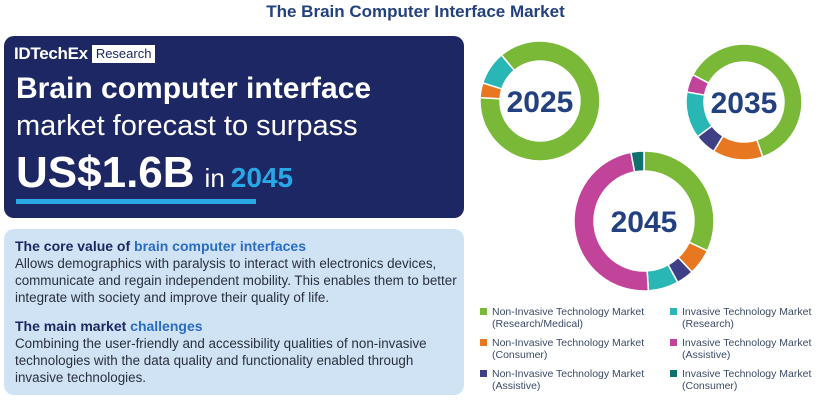 The image size is (831, 407). I want to click on legend-item: Invasive Technology Market (Research), so click(745, 318).